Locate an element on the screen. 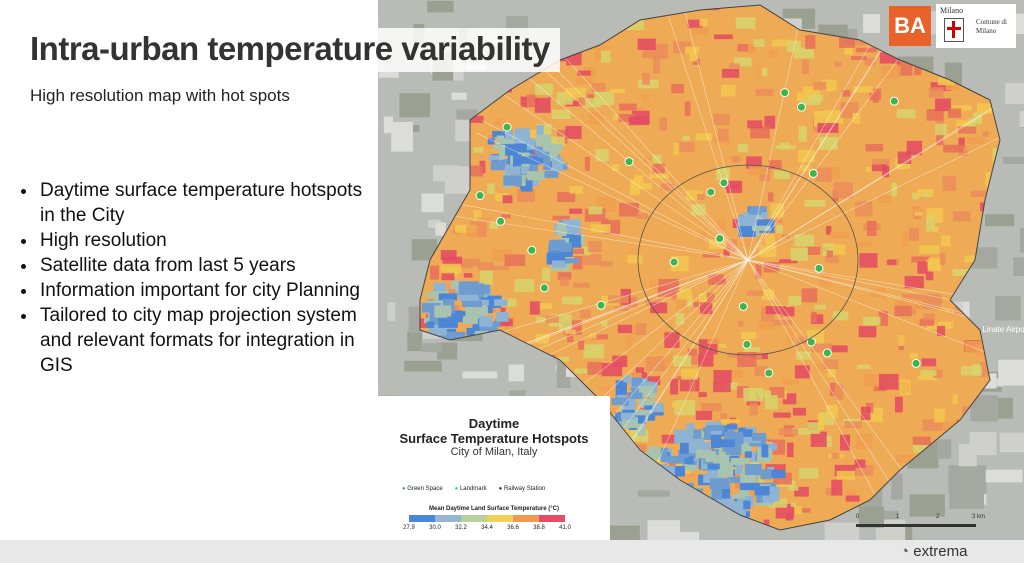 The height and width of the screenshot is (563, 1024). tick-label: 27.9 is located at coordinates (409, 528).